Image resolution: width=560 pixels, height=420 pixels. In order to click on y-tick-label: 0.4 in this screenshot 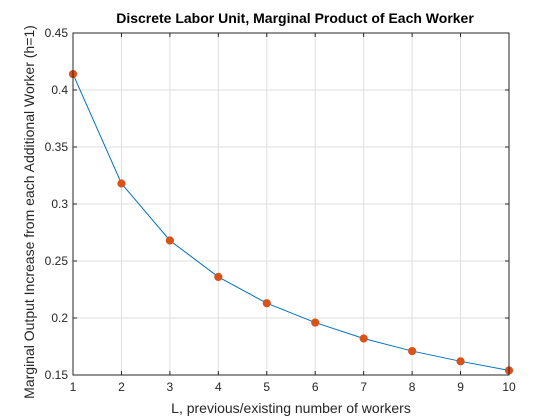, I will do `click(59, 90)`.